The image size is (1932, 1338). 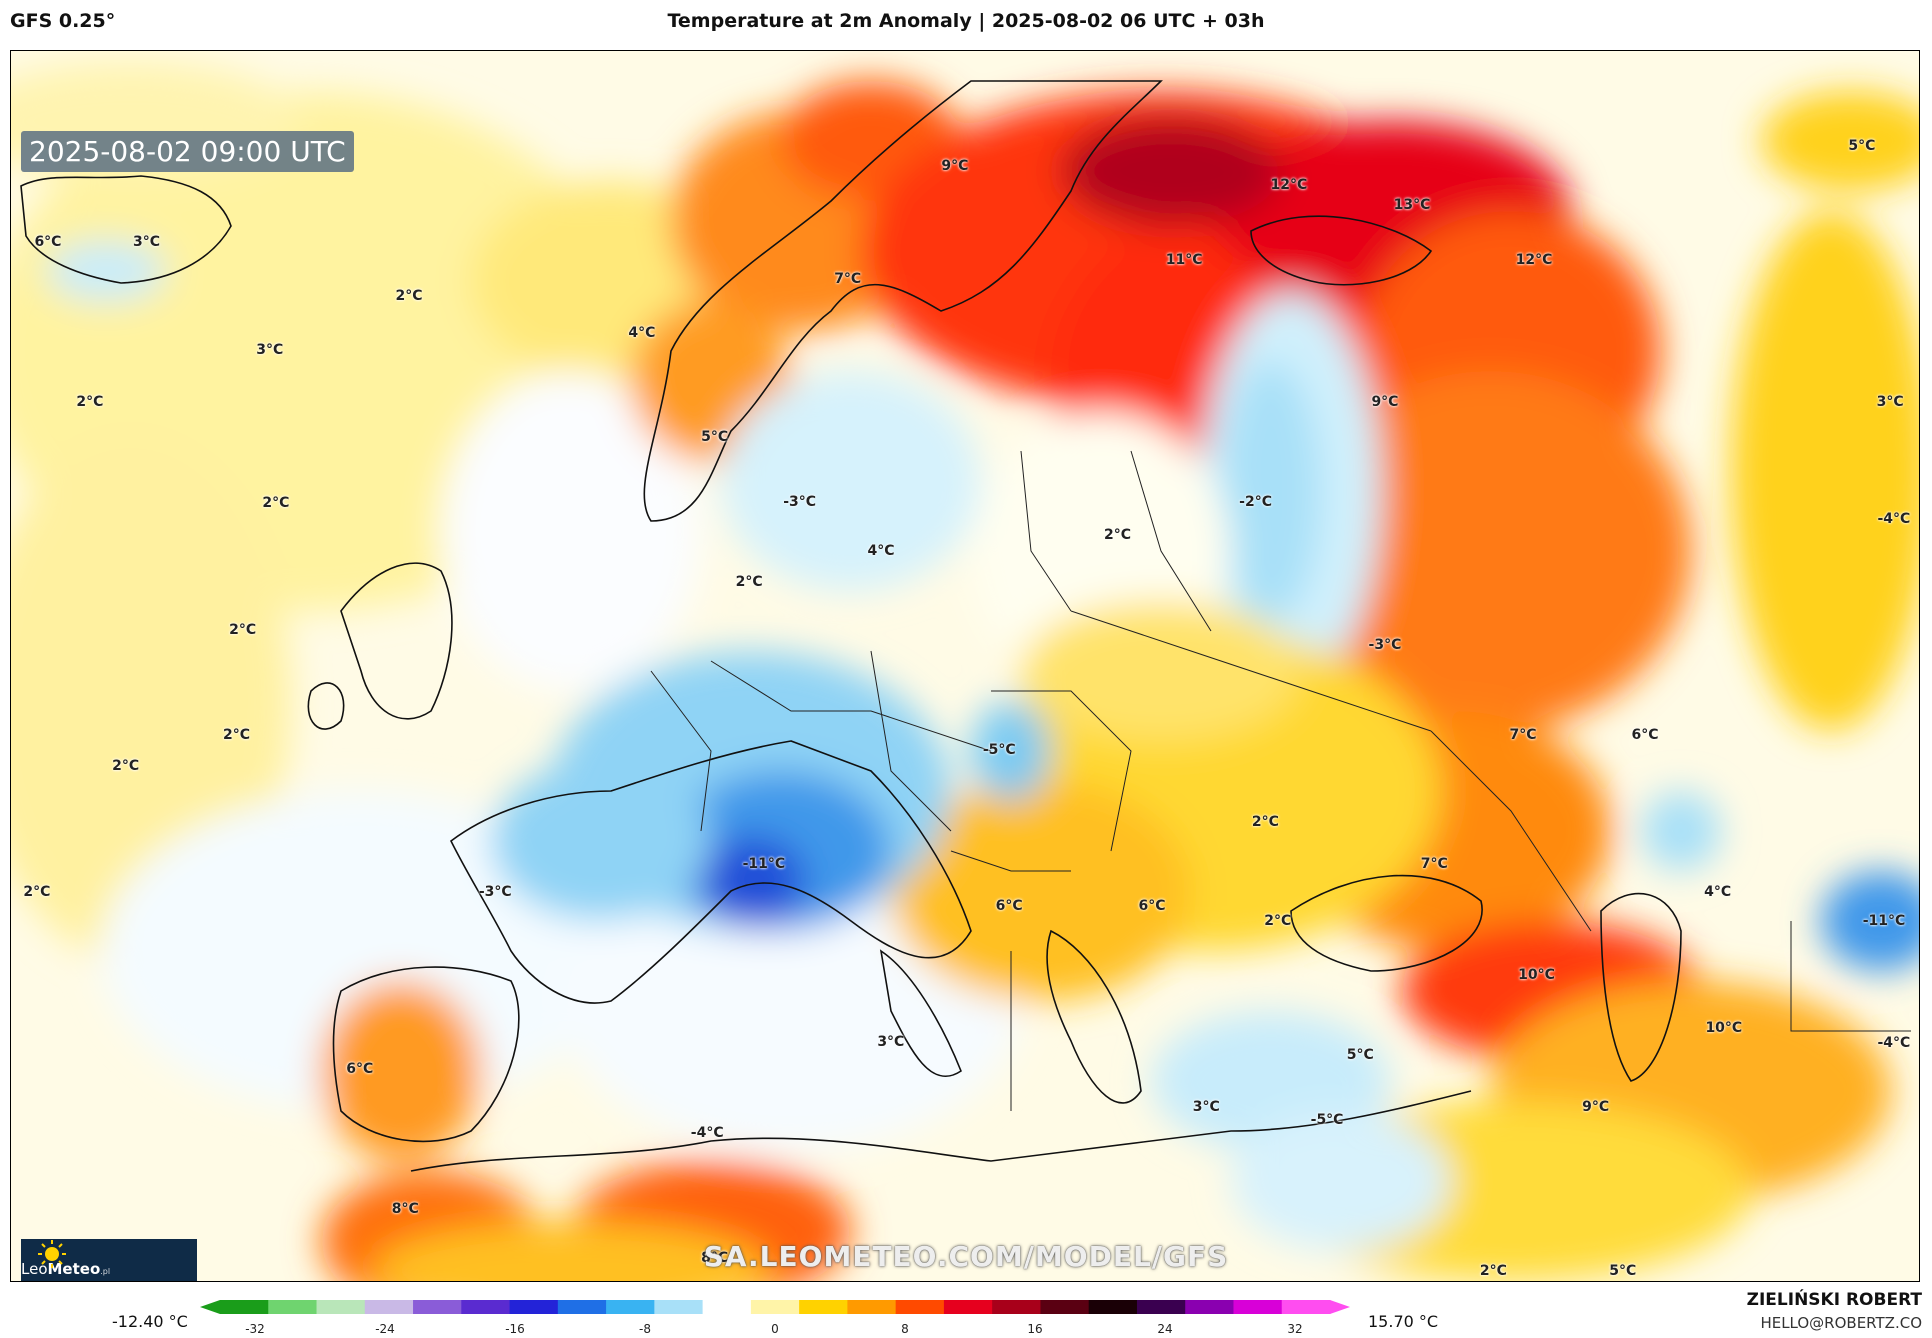 What do you see at coordinates (52, 1254) in the screenshot?
I see `sun-icon` at bounding box center [52, 1254].